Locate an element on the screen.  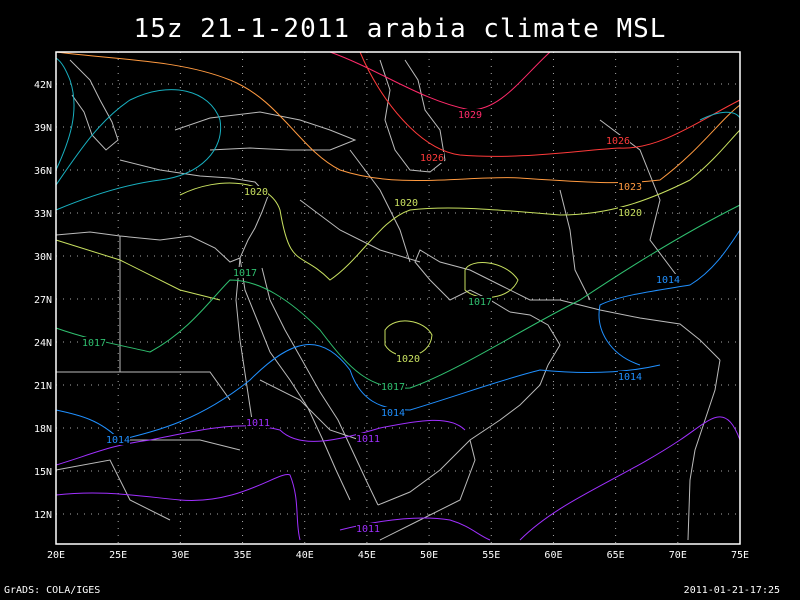
lat-tick-label: 15N is located at coordinates (43, 472).